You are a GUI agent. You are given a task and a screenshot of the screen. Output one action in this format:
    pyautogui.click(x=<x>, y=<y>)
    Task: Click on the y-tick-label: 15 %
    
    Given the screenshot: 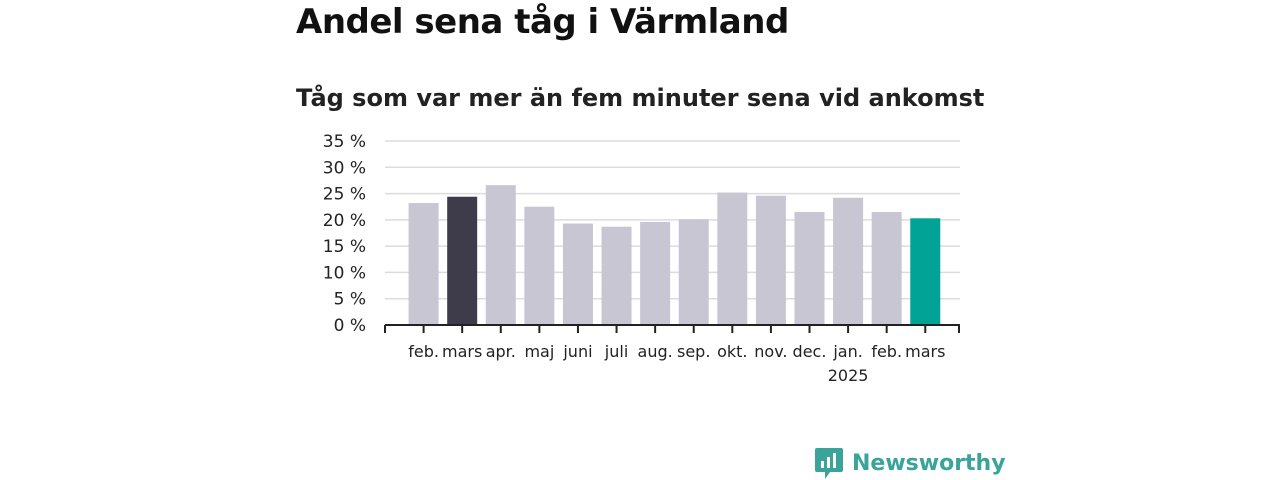 What is the action you would take?
    pyautogui.click(x=344, y=247)
    